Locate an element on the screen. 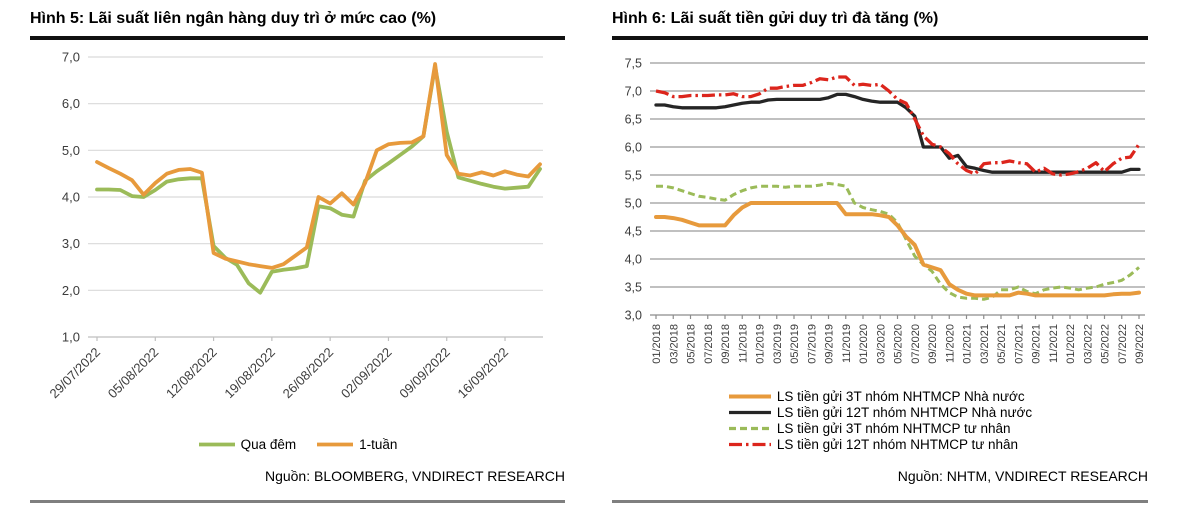  legend-item: LS tiền gửi 12T nhóm NHTMCP tư nhân is located at coordinates (873, 444).